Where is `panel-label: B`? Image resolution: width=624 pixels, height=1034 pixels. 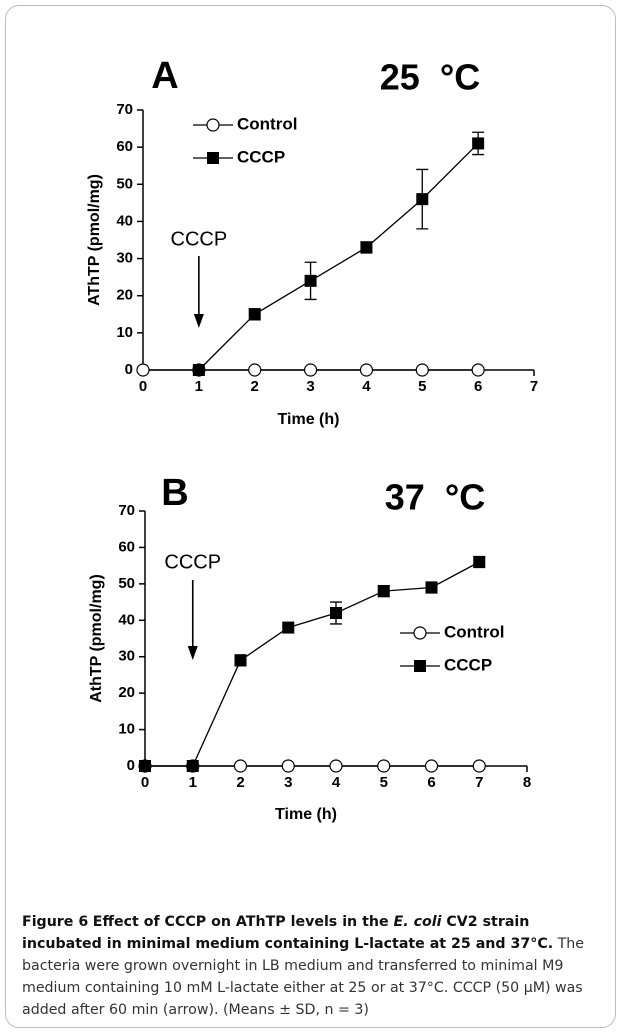 panel-label: B is located at coordinates (174, 493).